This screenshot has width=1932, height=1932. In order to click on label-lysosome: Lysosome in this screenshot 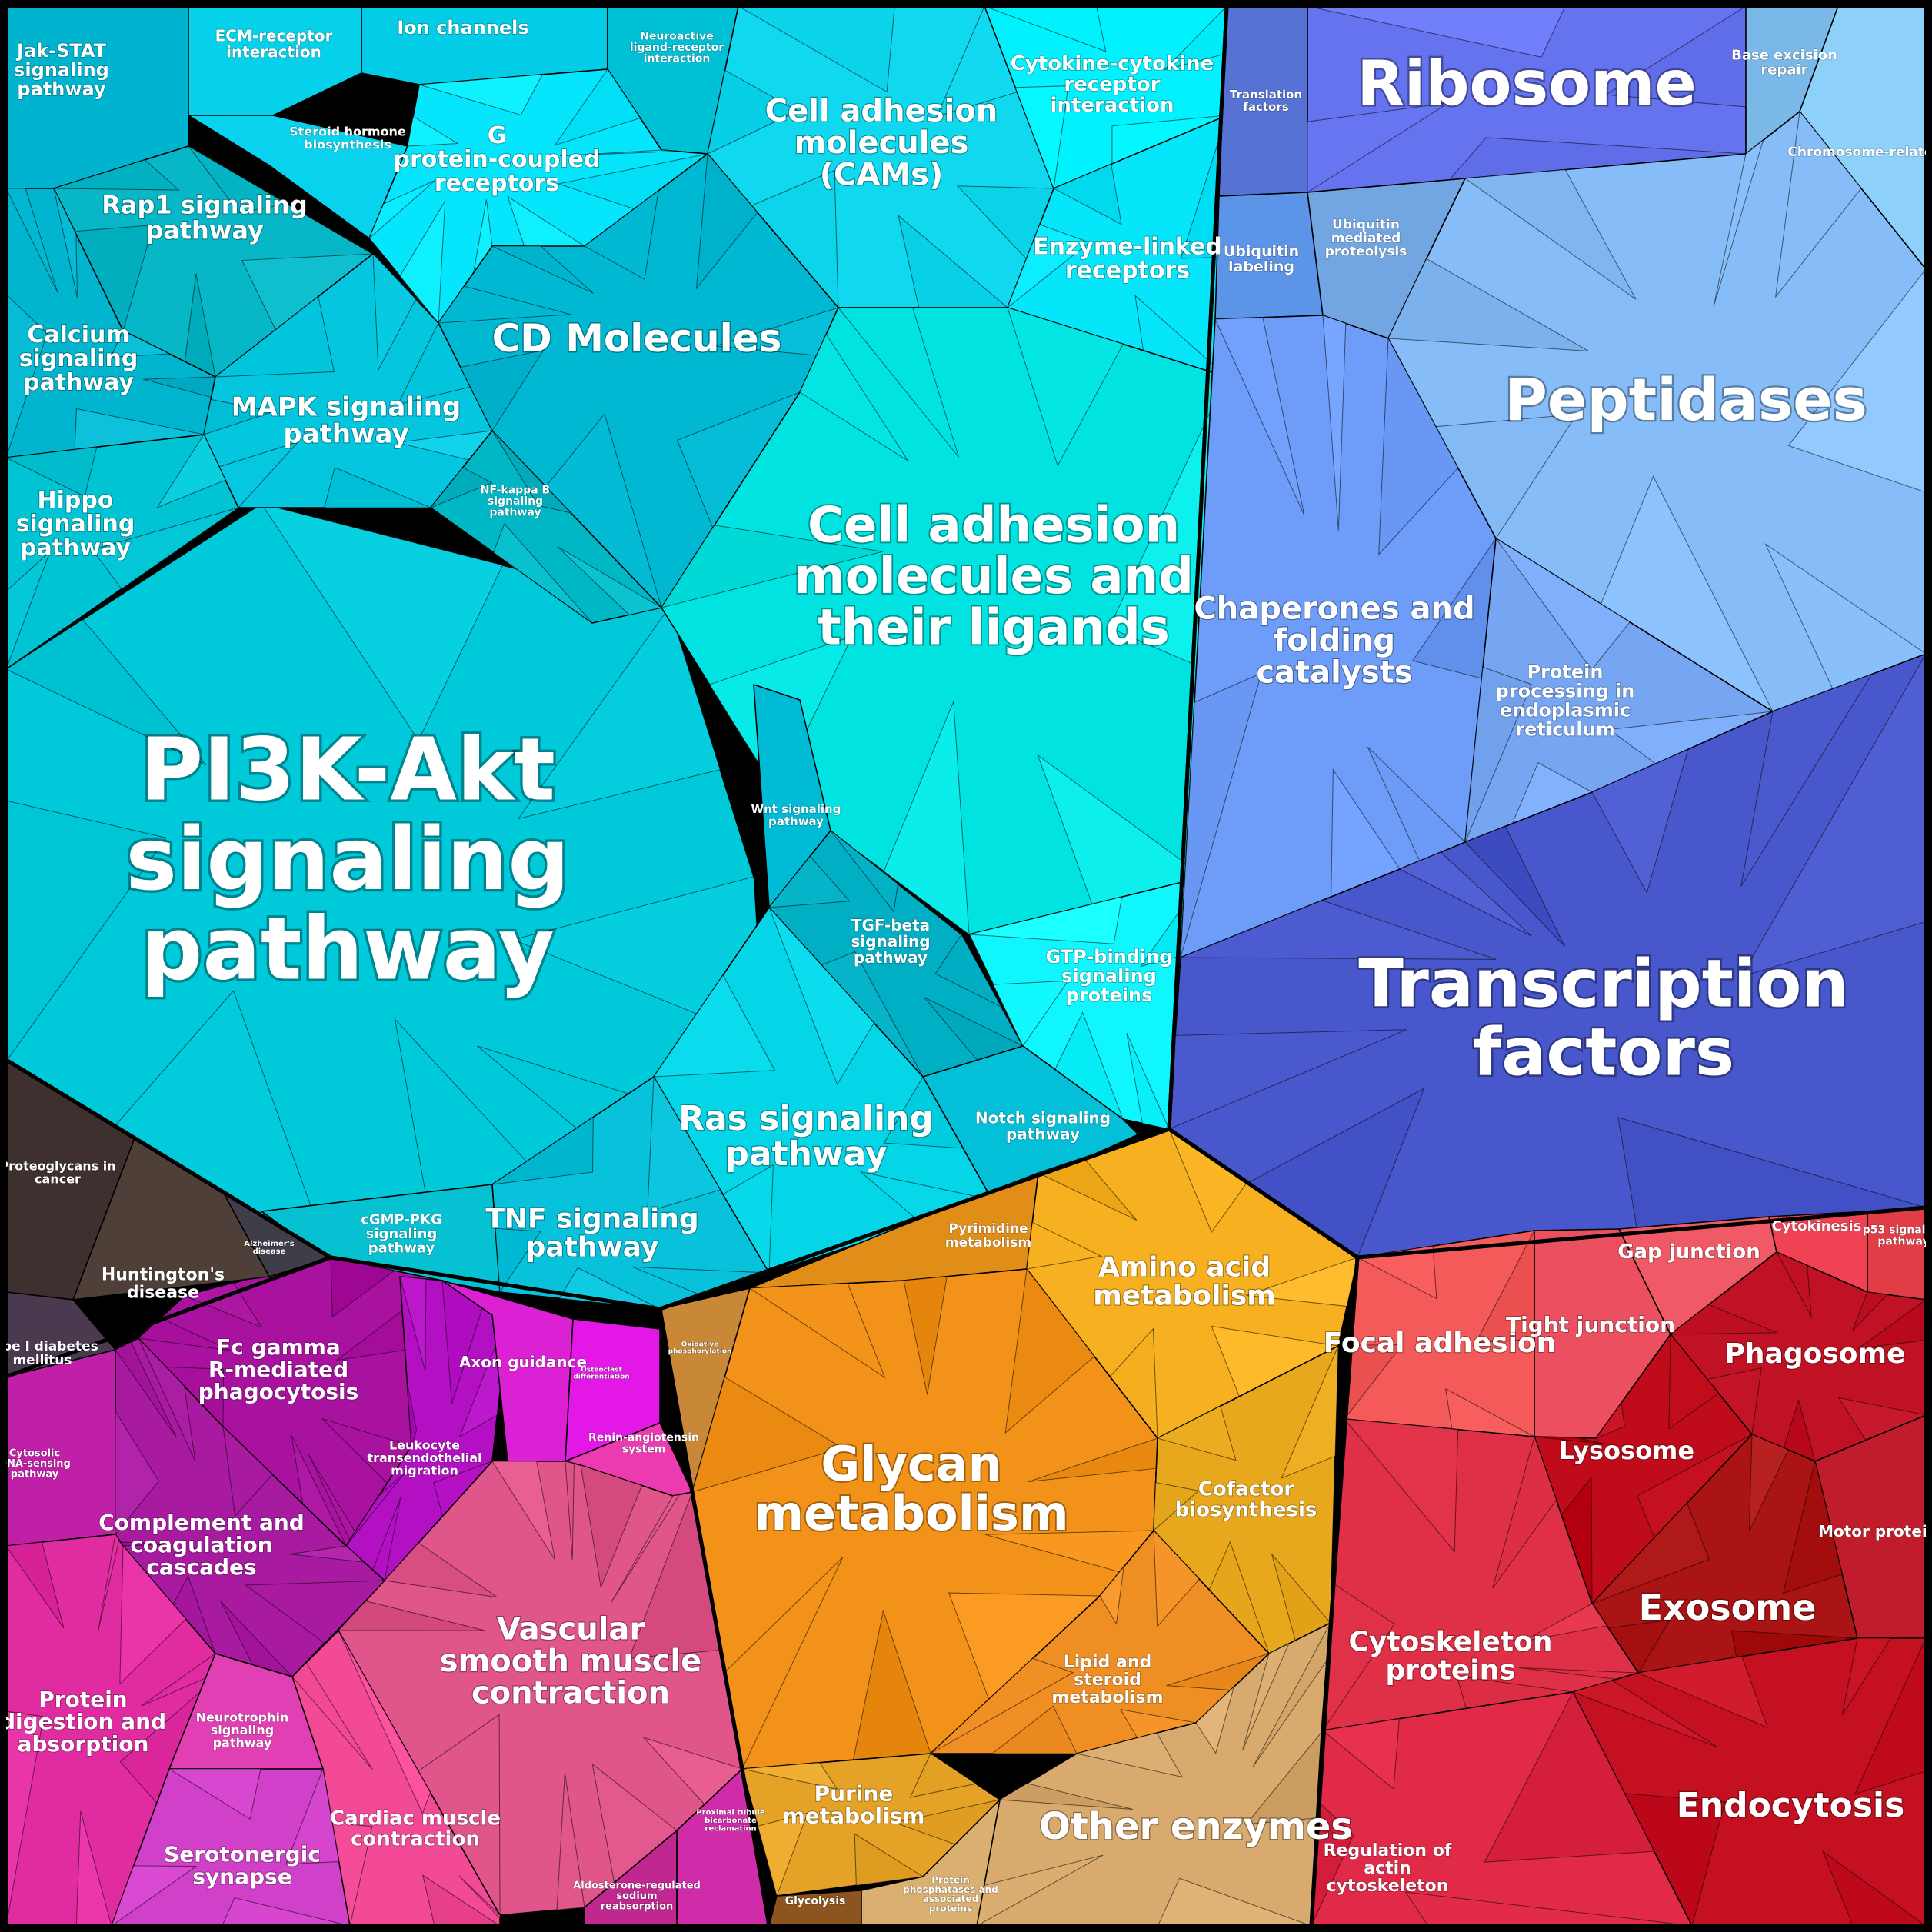, I will do `click(1626, 1450)`.